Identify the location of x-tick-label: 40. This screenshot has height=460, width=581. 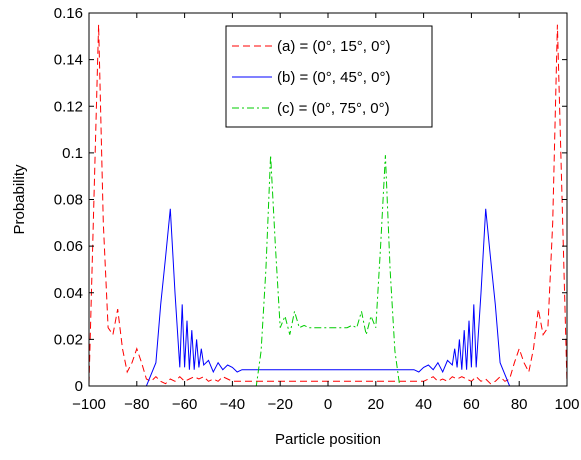
(423, 404).